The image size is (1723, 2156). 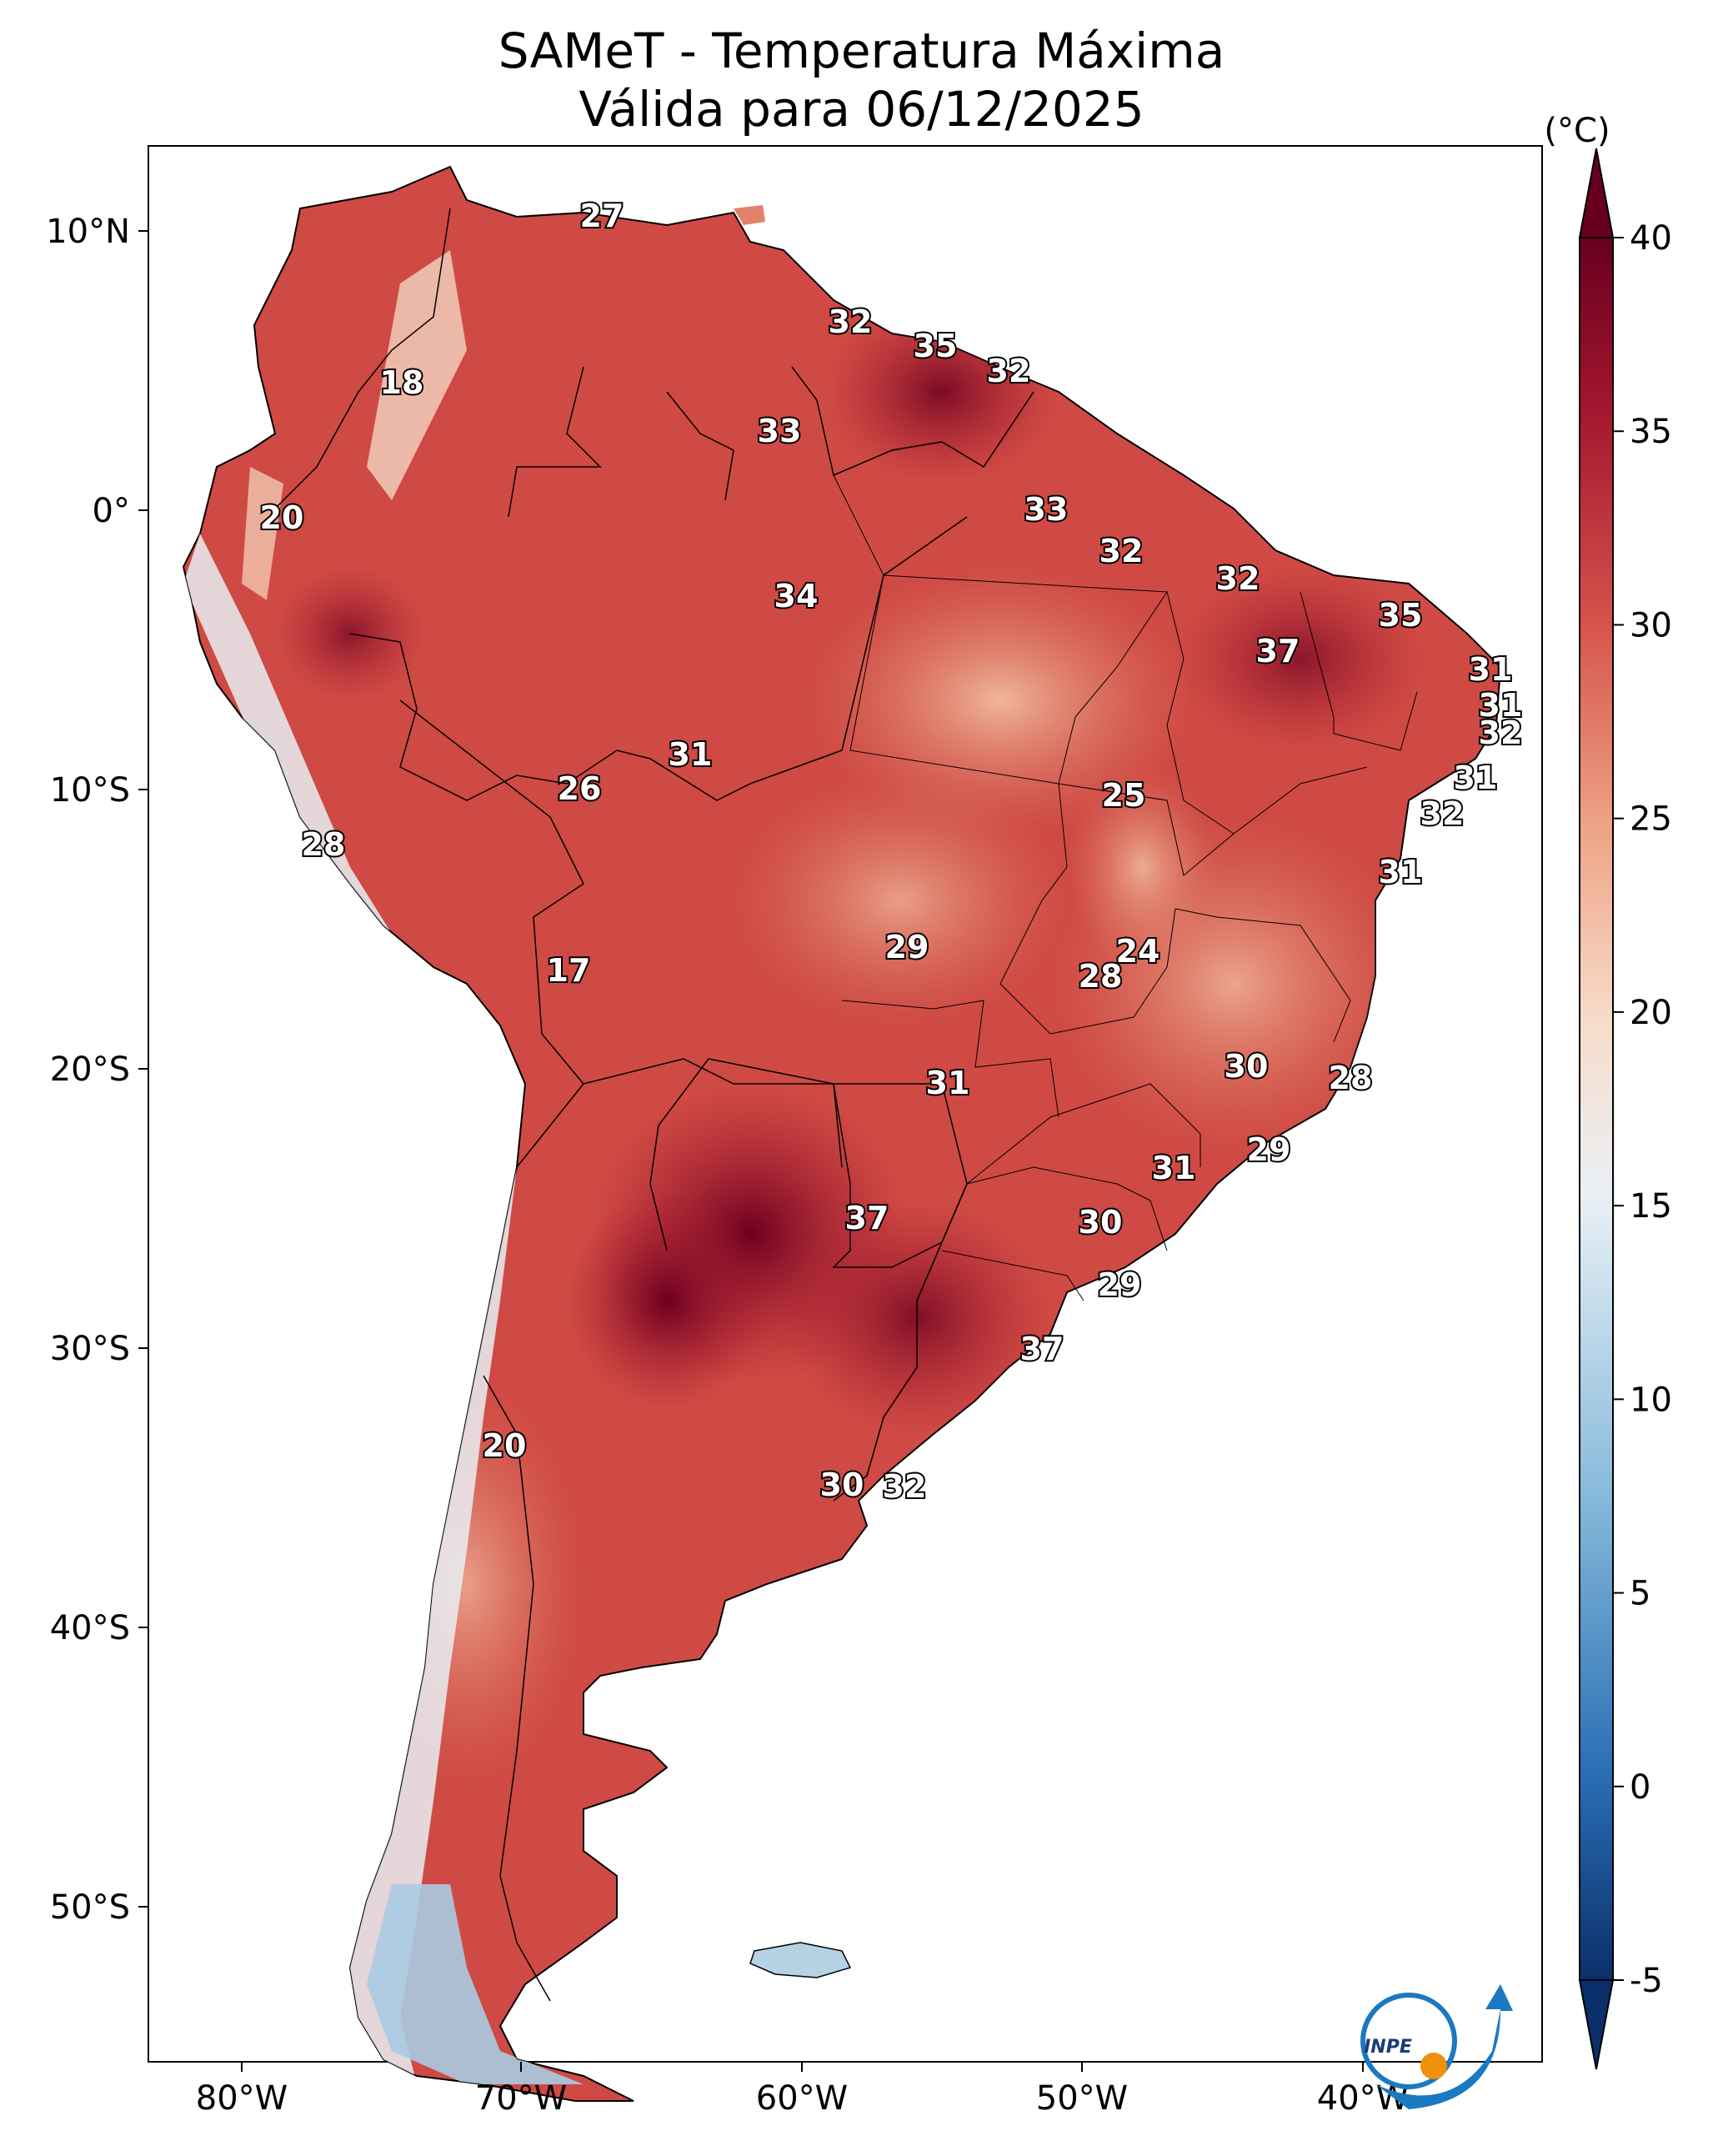 What do you see at coordinates (1247, 1066) in the screenshot?
I see `temperature-label-t-30a: 30` at bounding box center [1247, 1066].